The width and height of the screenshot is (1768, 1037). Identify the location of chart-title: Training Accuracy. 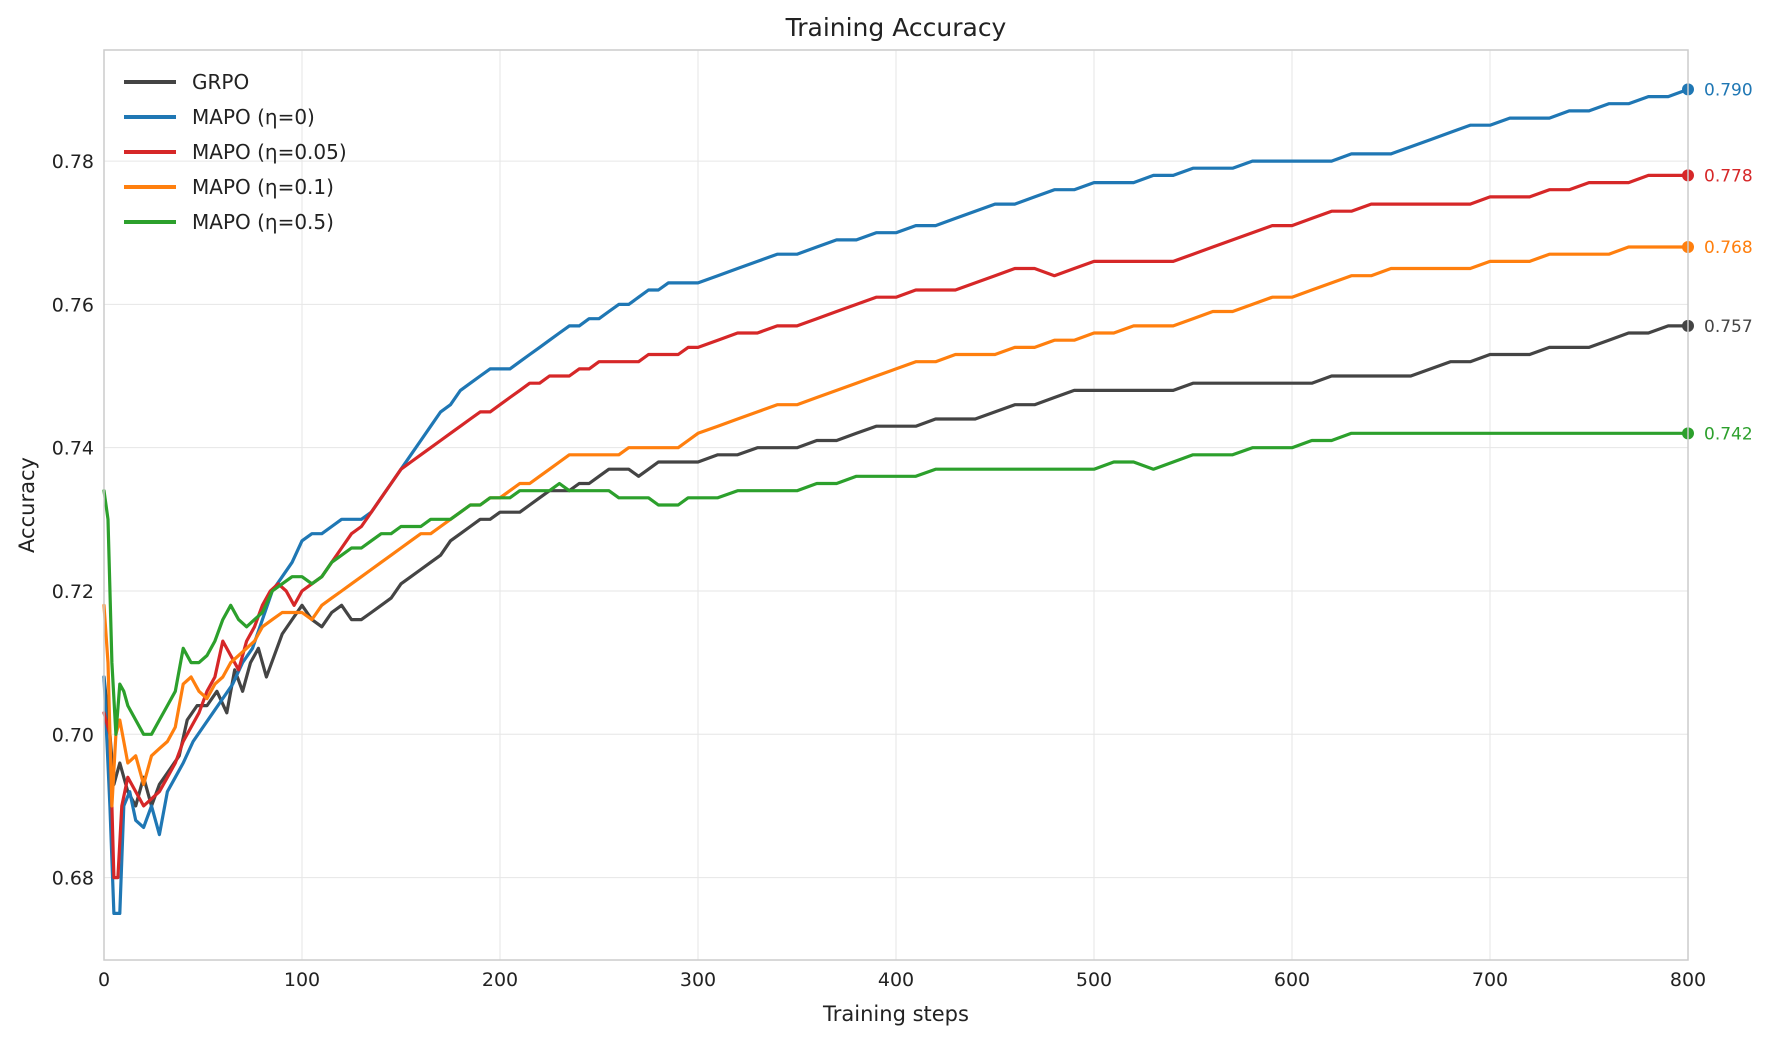
(896, 27).